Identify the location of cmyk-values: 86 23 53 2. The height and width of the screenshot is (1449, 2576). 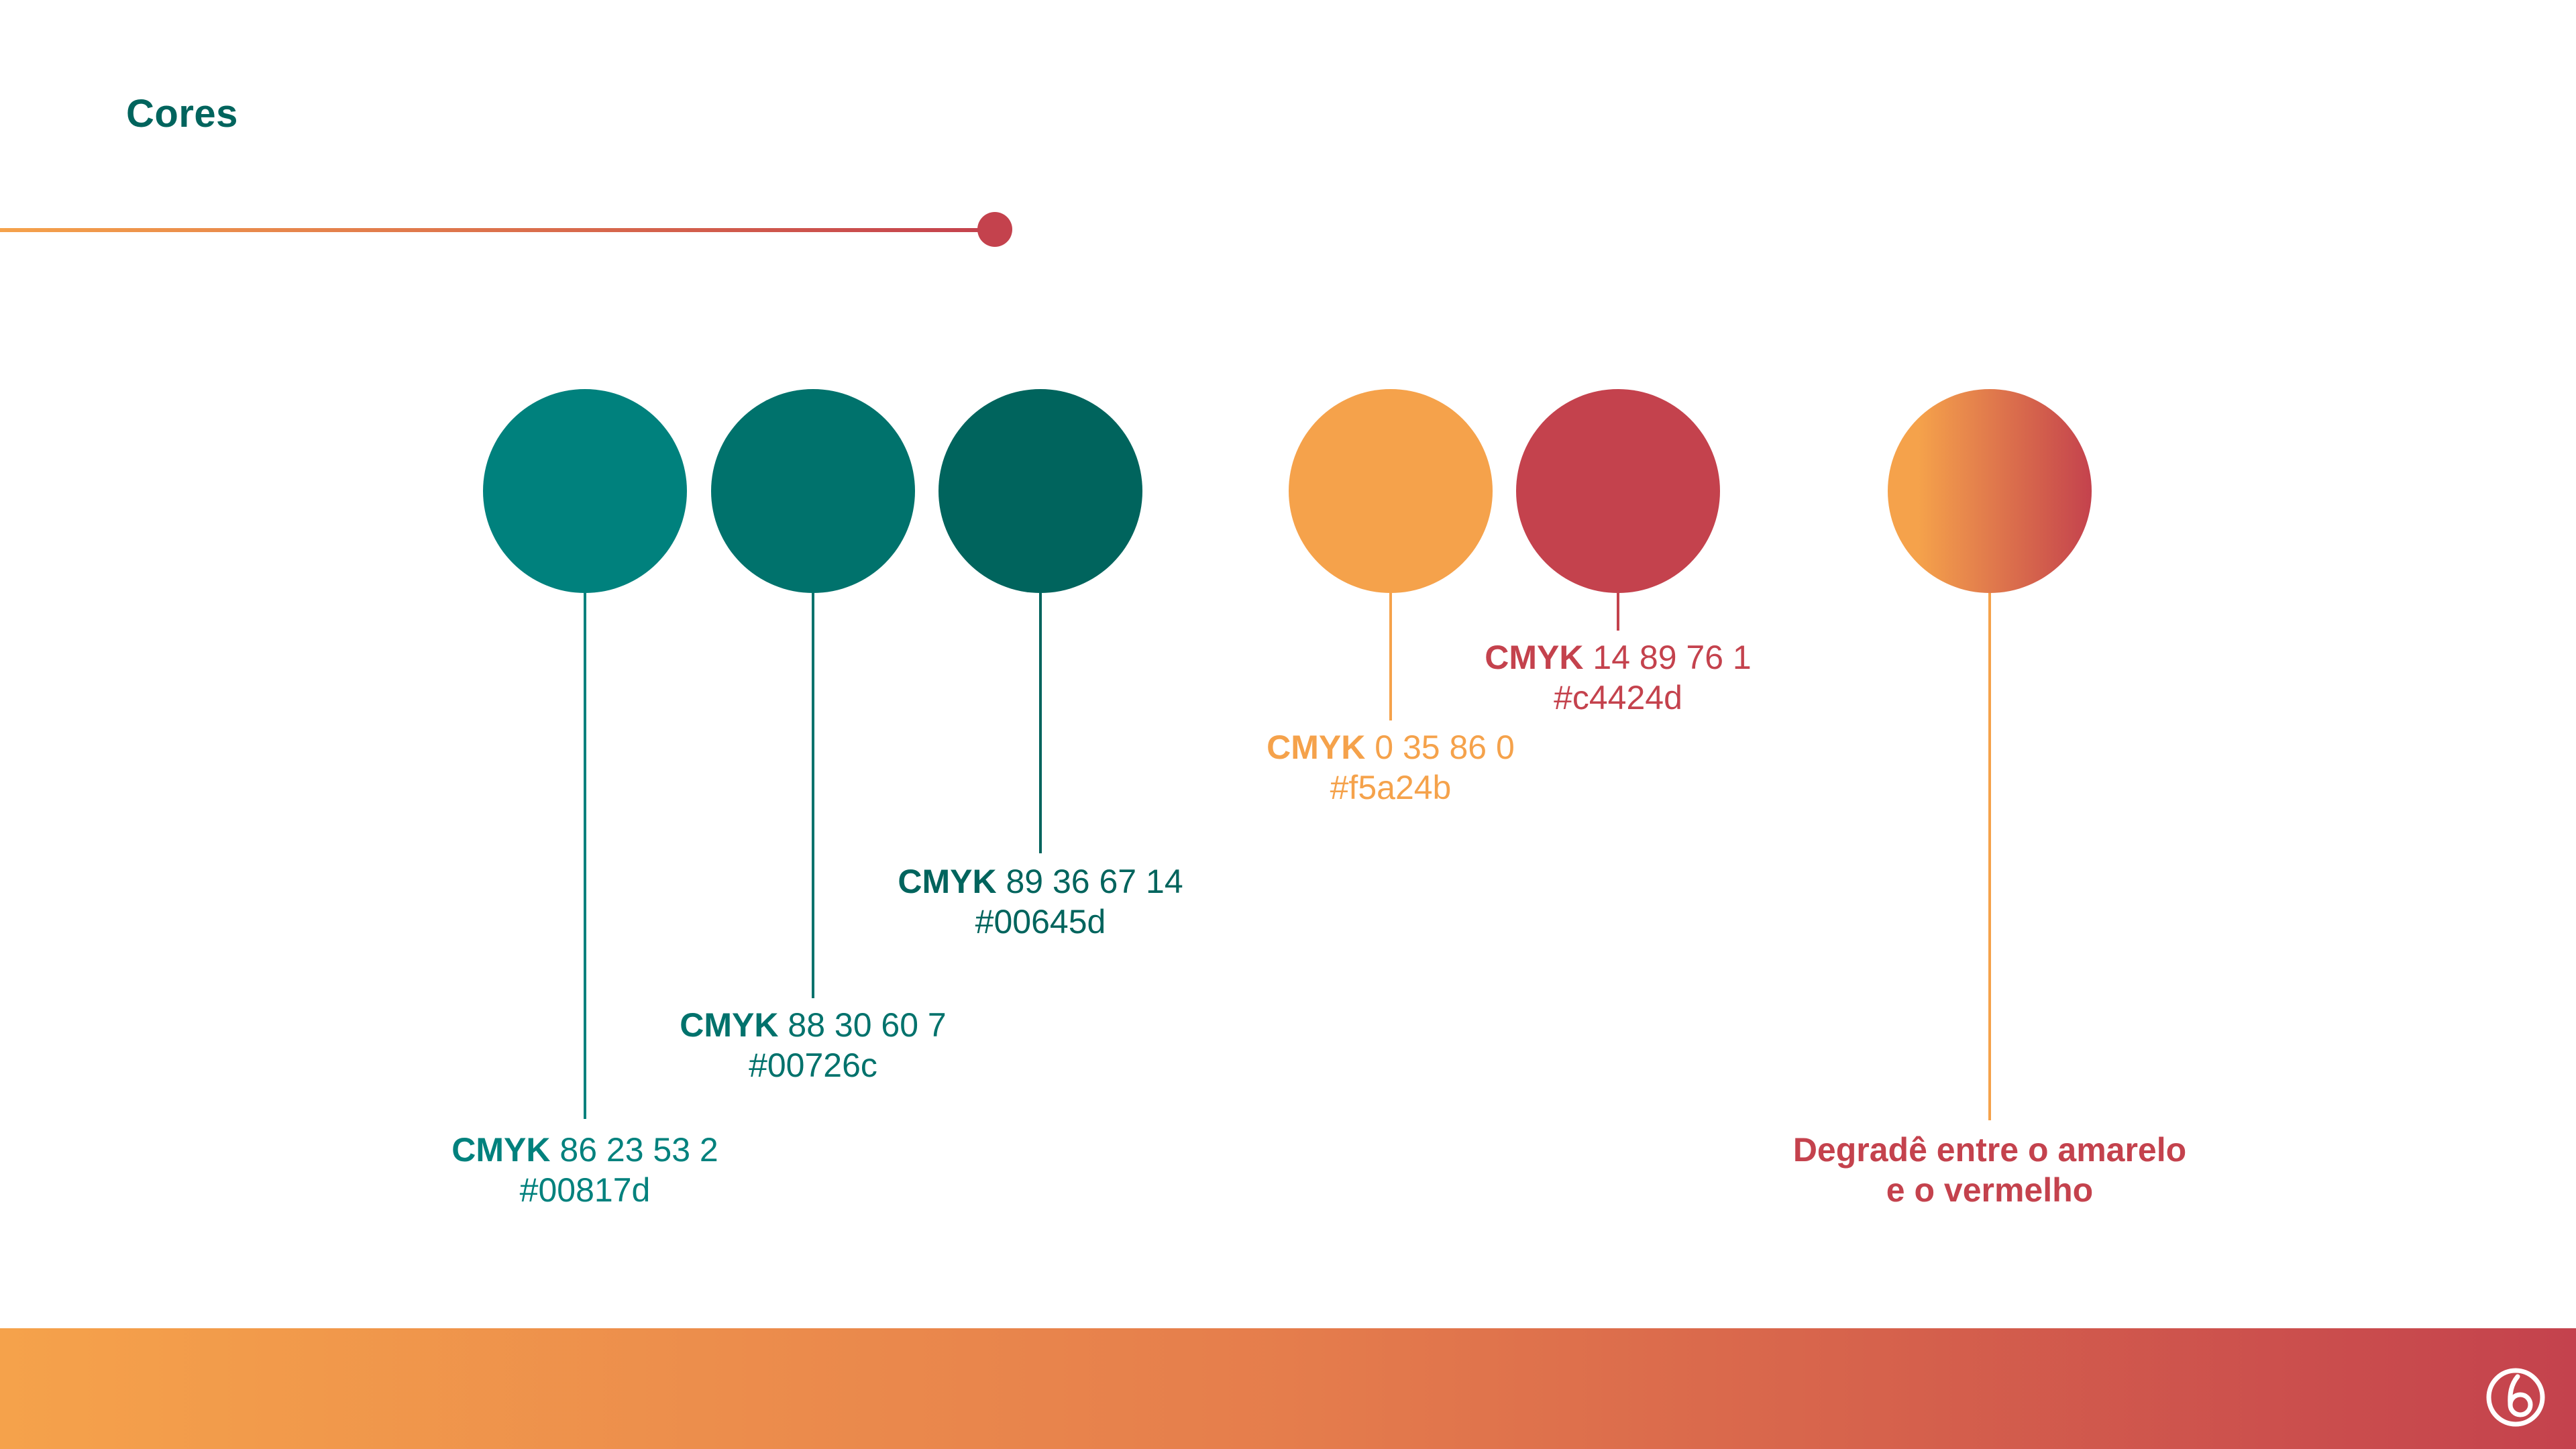
(638, 1150).